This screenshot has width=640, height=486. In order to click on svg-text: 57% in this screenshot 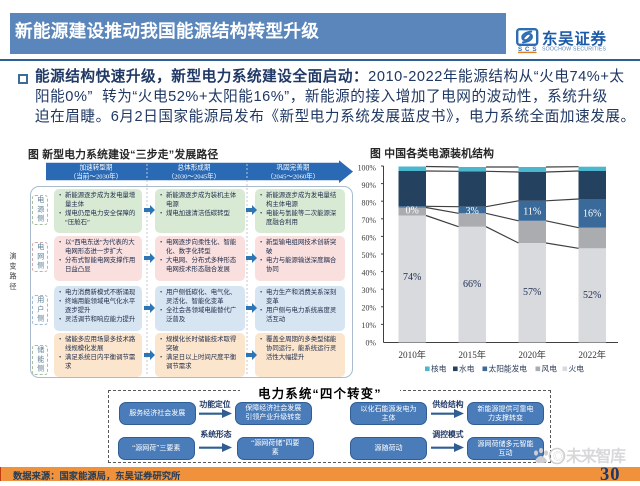, I will do `click(532, 292)`.